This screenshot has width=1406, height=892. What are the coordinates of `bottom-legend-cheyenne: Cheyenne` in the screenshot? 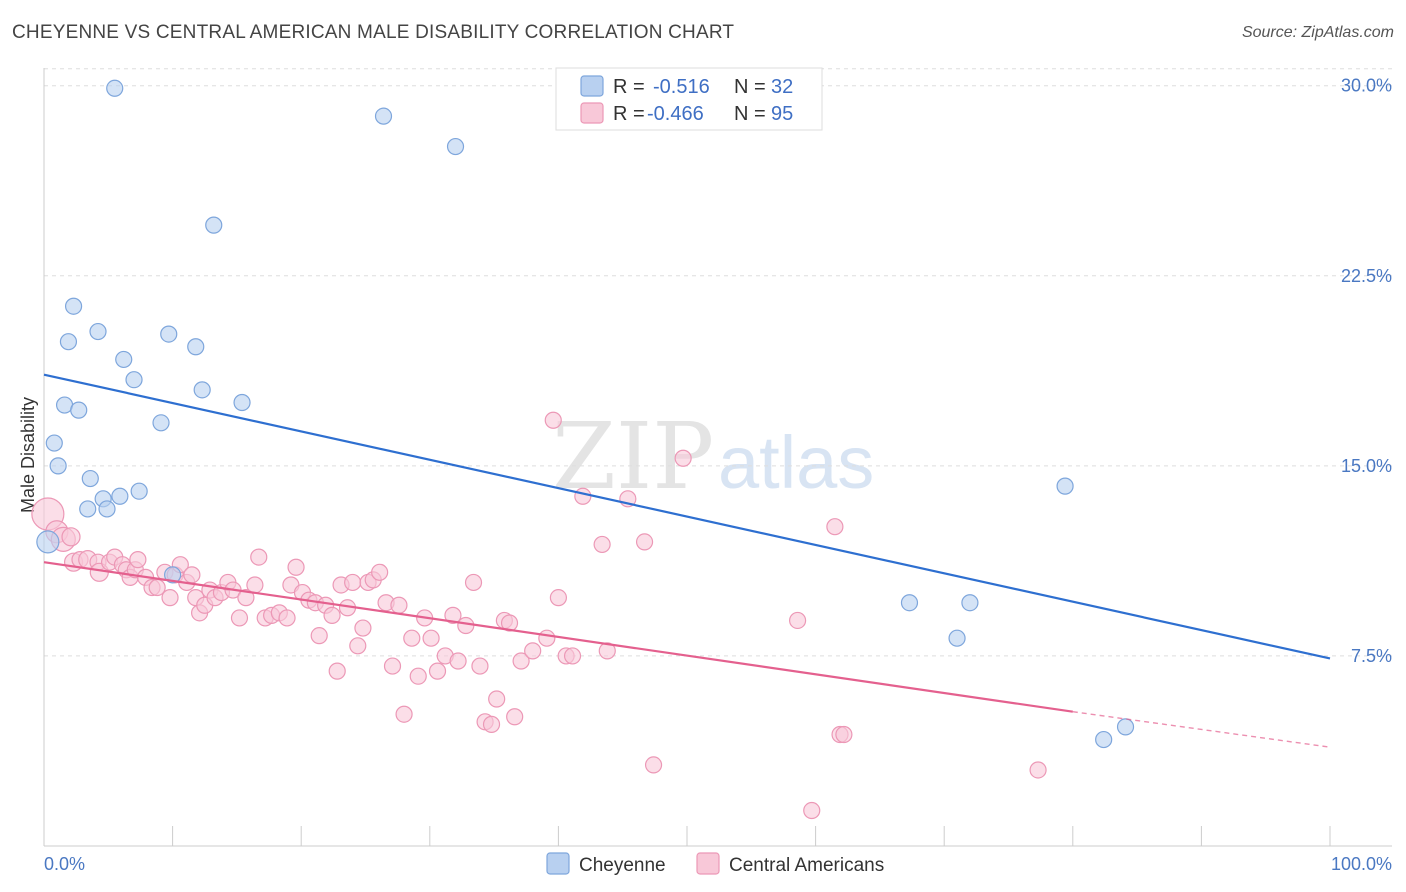 It's located at (622, 865).